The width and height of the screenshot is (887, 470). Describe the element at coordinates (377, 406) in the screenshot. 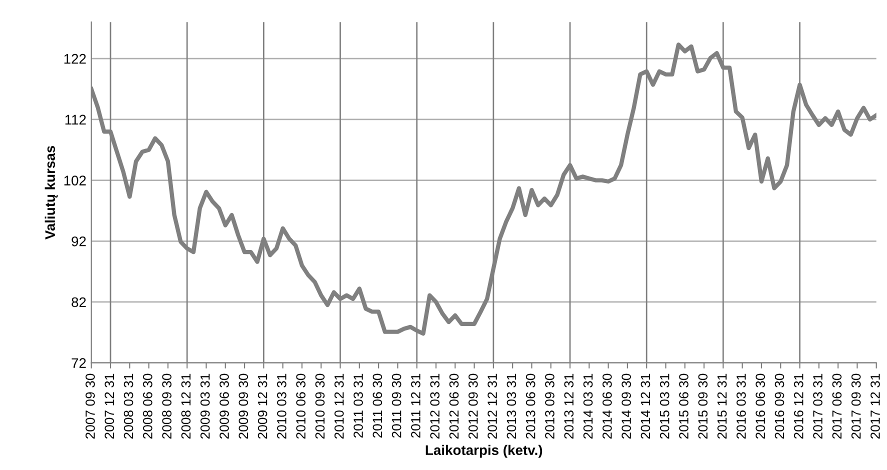

I see `x-tick-label: 2011 06 30` at that location.